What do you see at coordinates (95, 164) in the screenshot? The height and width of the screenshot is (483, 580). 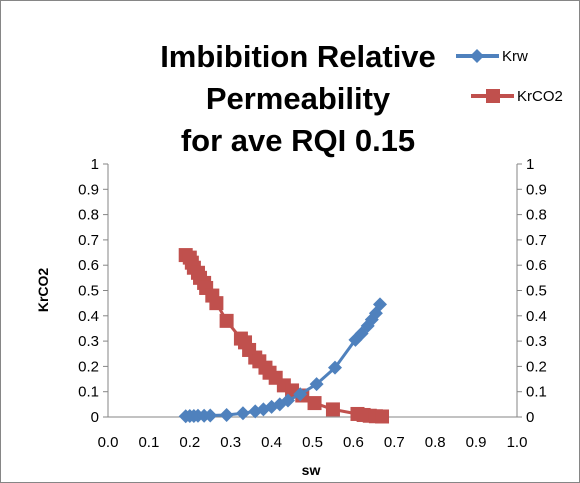 I see `y-tick-label-left: 1` at bounding box center [95, 164].